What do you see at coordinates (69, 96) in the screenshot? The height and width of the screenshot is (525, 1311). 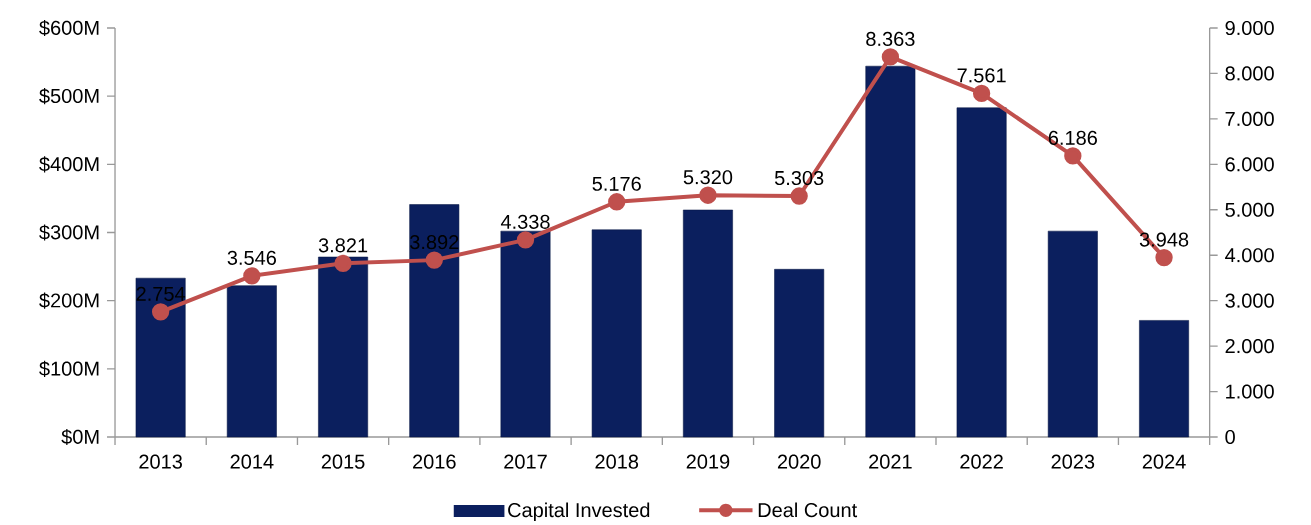 I see `y-tick-label: $500M` at bounding box center [69, 96].